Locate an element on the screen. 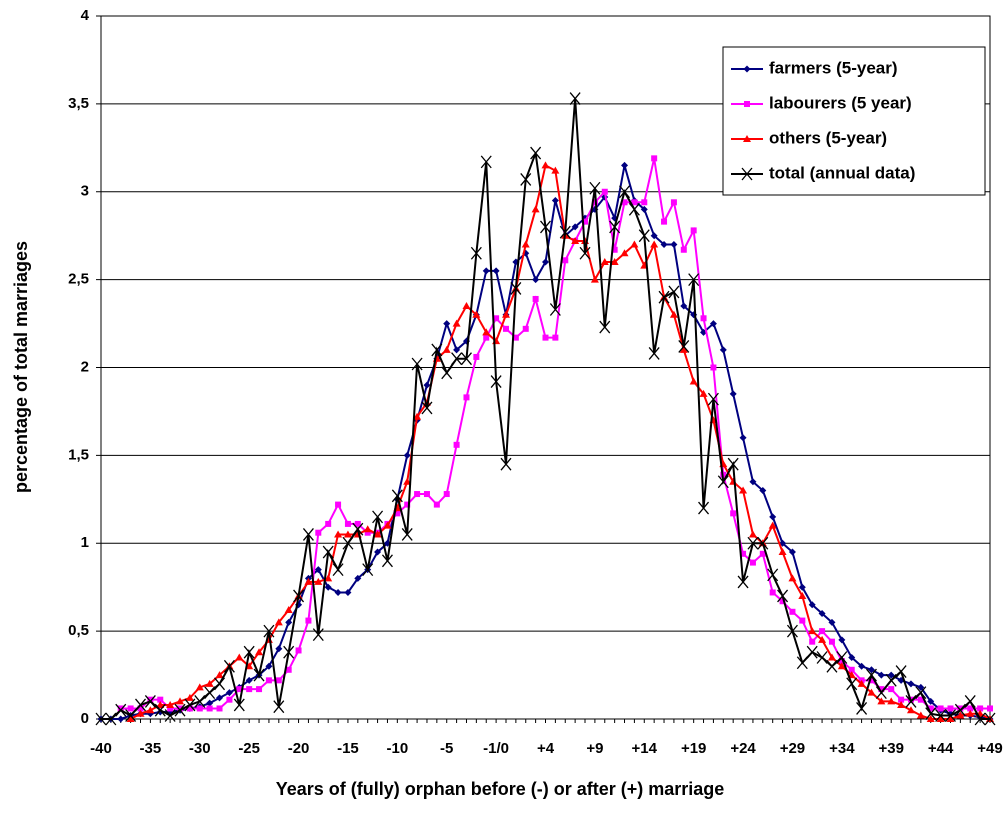 The image size is (1006, 817). y-tick-label: 4 is located at coordinates (85, 15).